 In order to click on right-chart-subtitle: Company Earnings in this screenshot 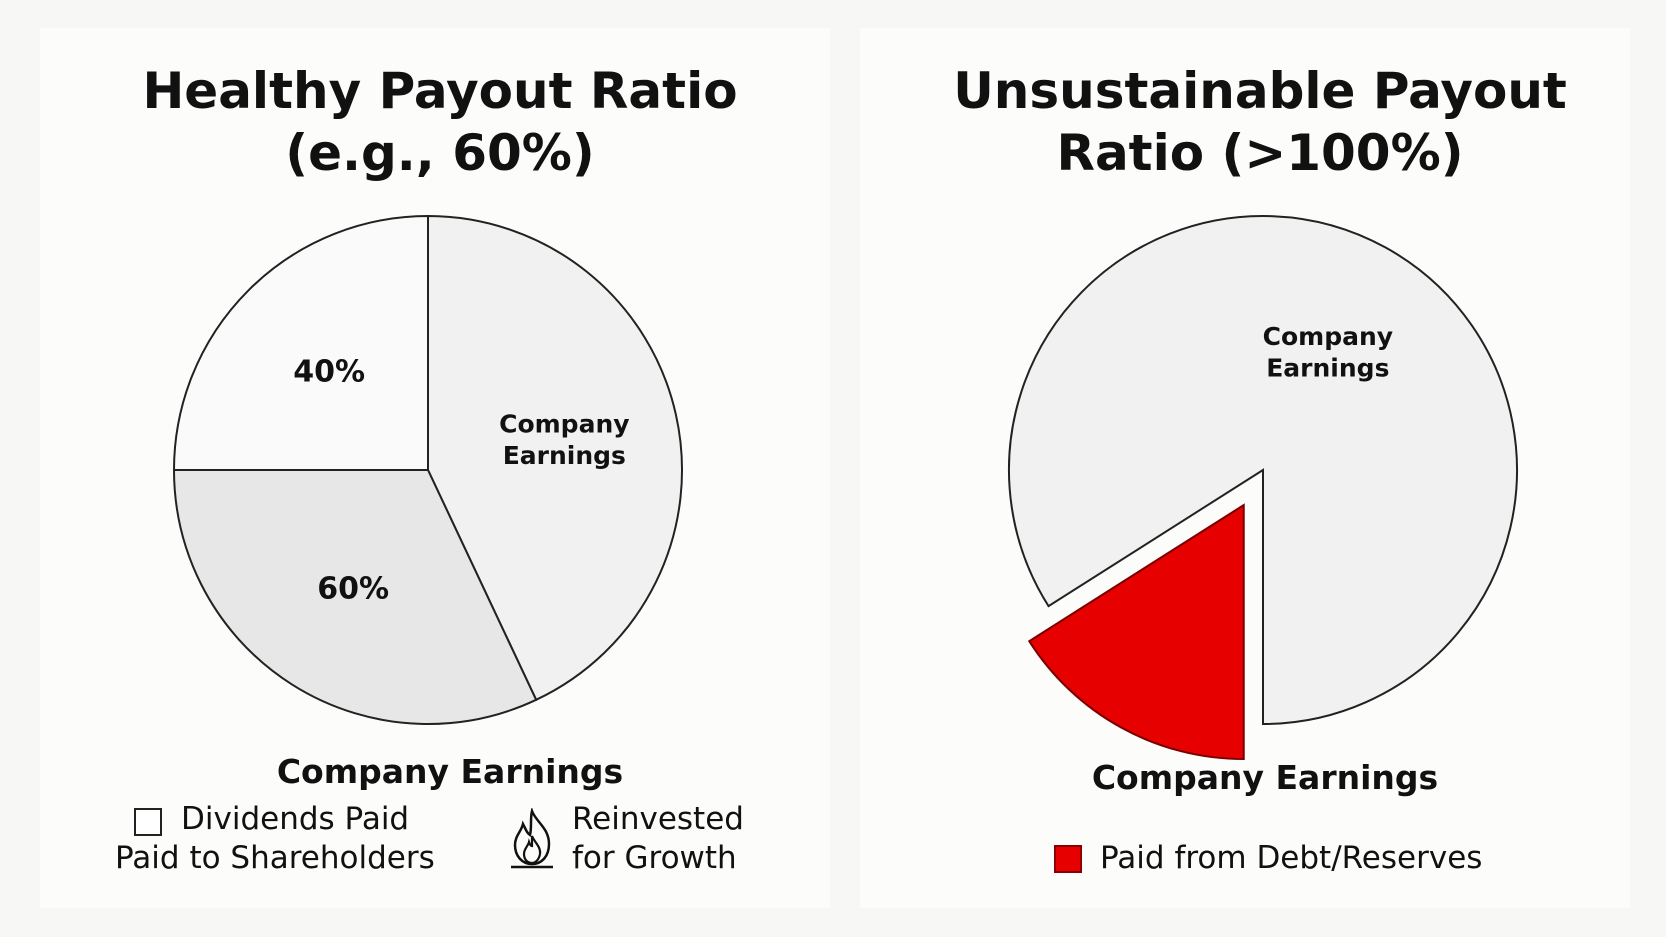, I will do `click(1265, 777)`.